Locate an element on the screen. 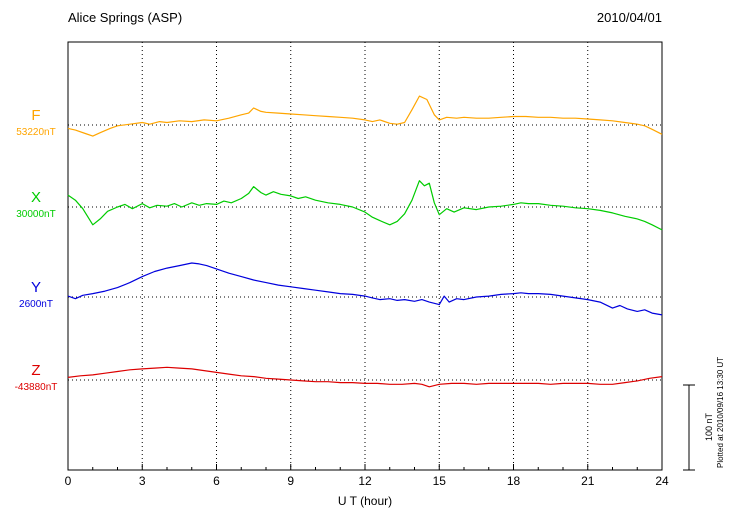  scale-bar-label: 100 nT is located at coordinates (709, 427).